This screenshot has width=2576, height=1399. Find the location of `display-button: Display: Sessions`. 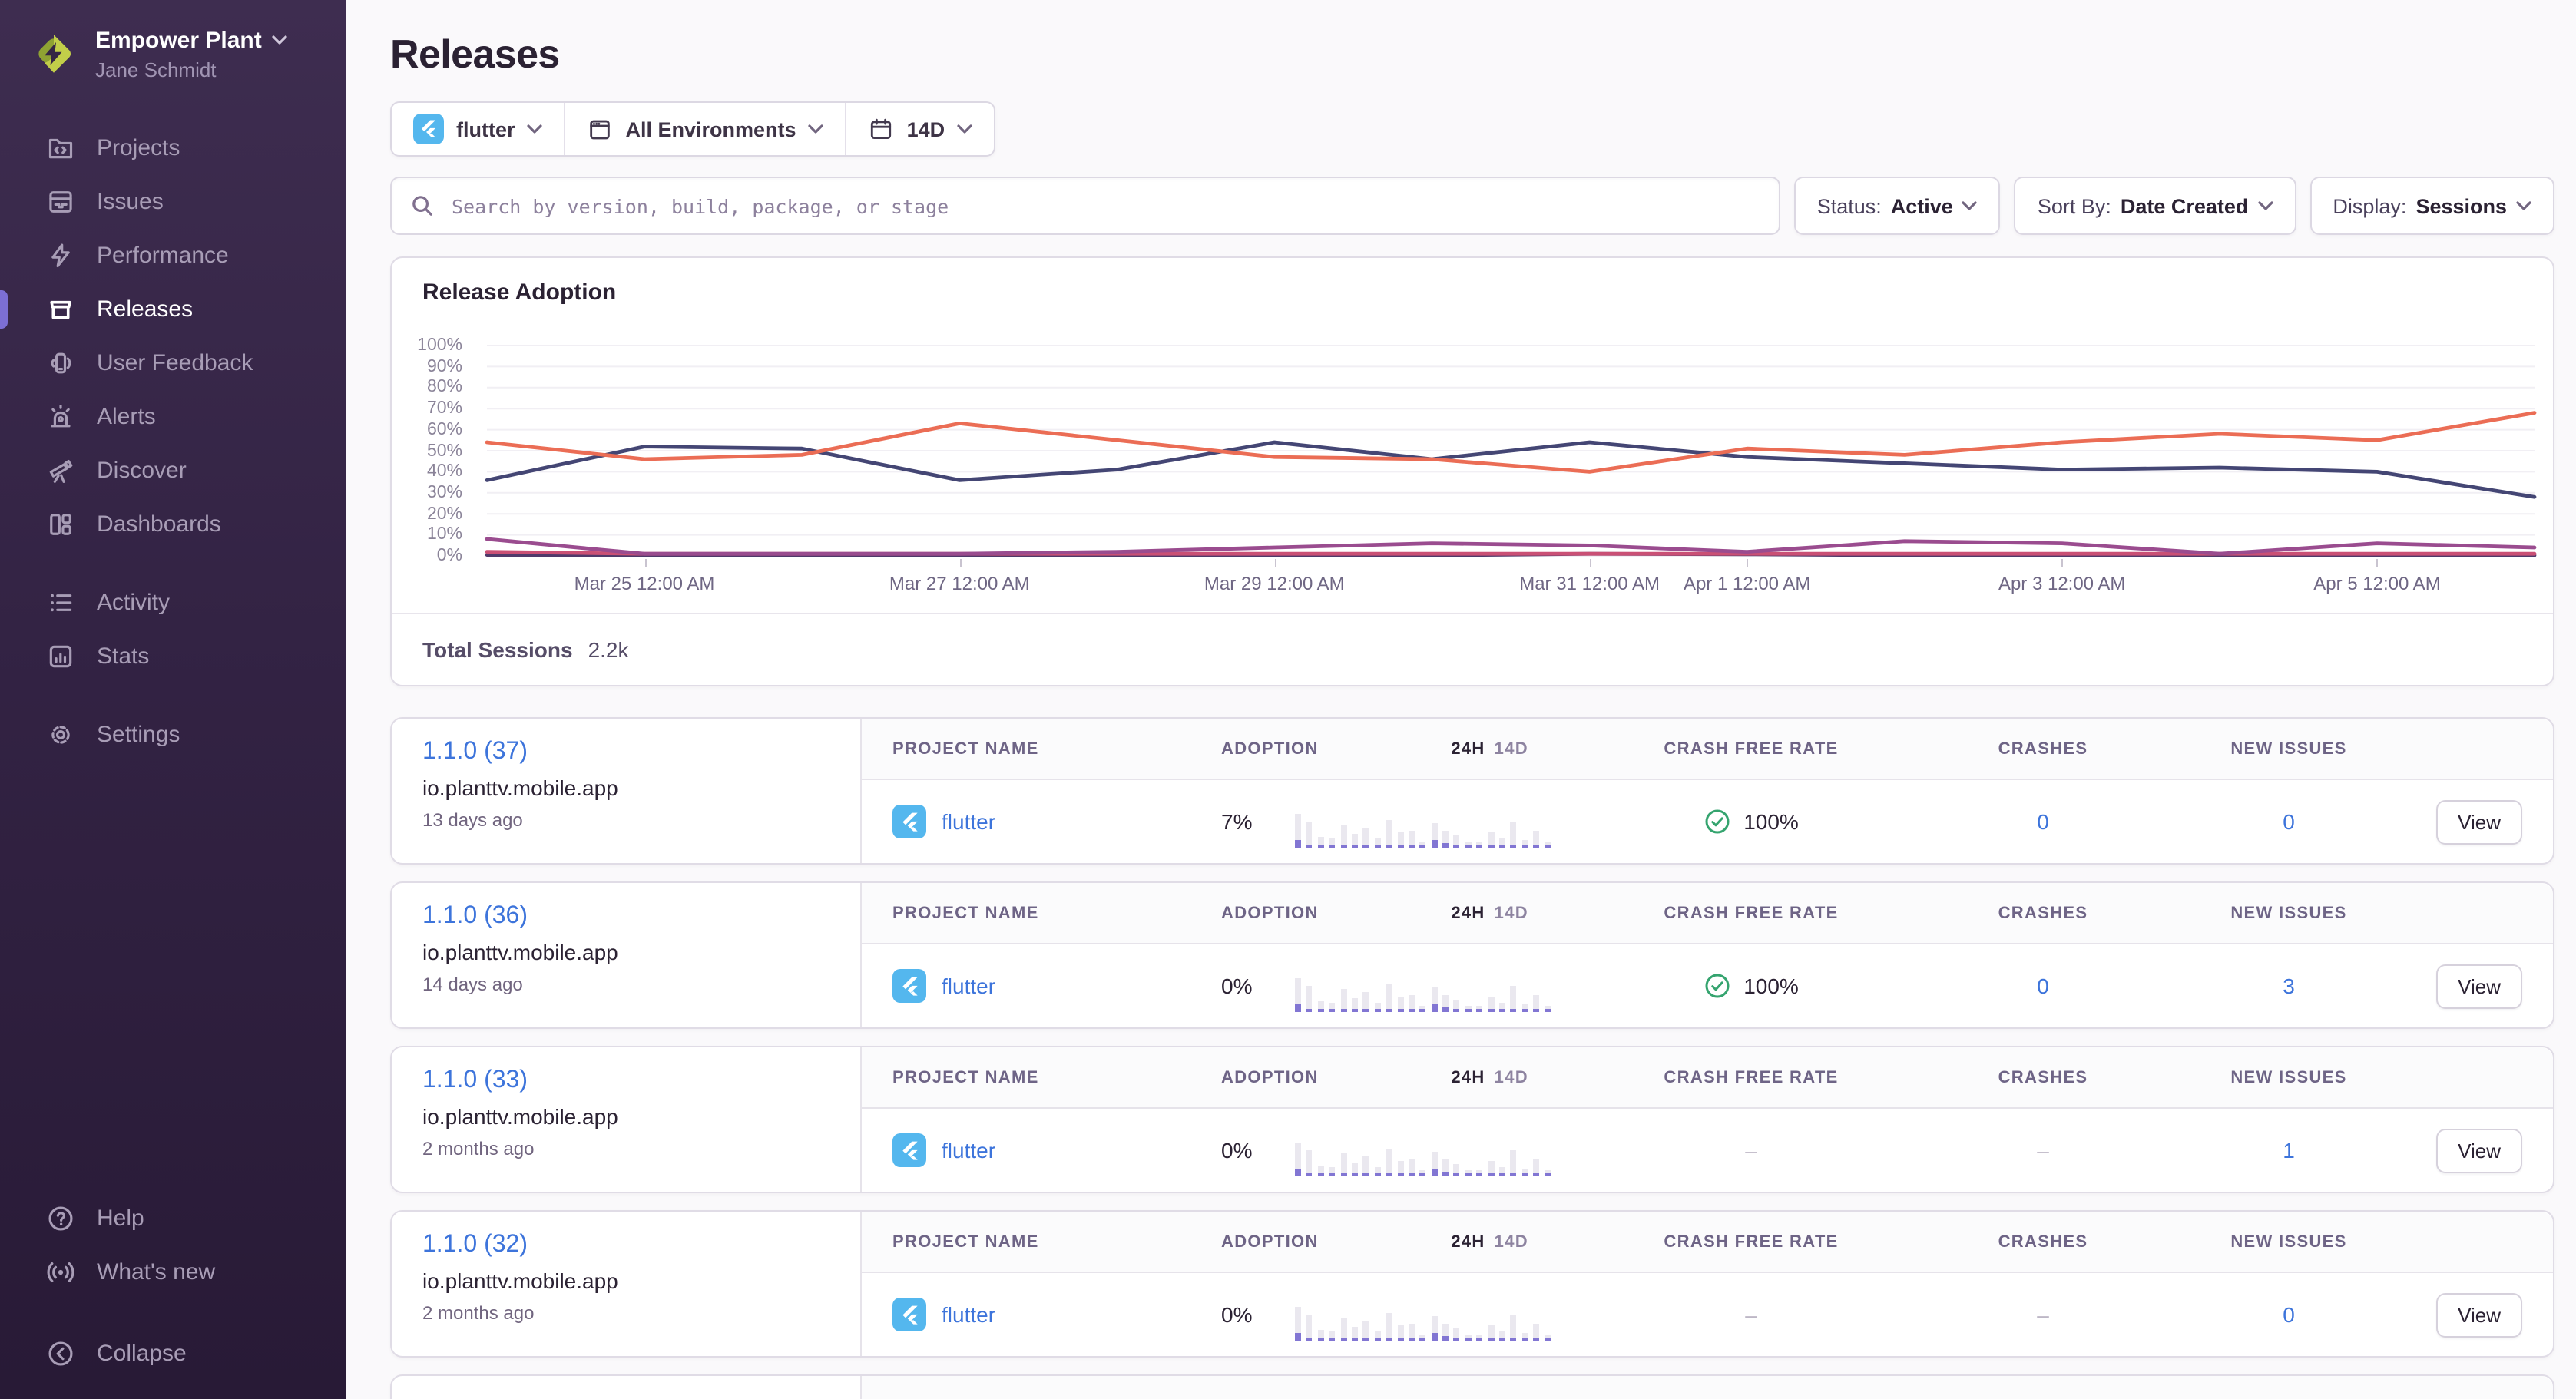

display-button: Display: Sessions is located at coordinates (2431, 206).